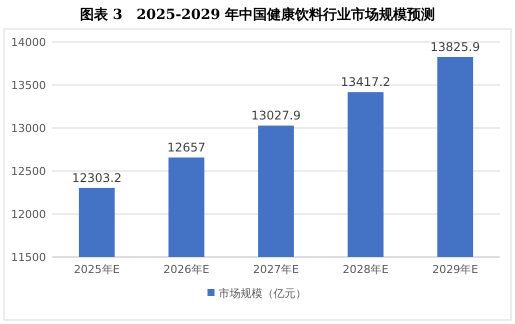 The image size is (515, 324). I want to click on y-tick-label: 13000, so click(28, 128).